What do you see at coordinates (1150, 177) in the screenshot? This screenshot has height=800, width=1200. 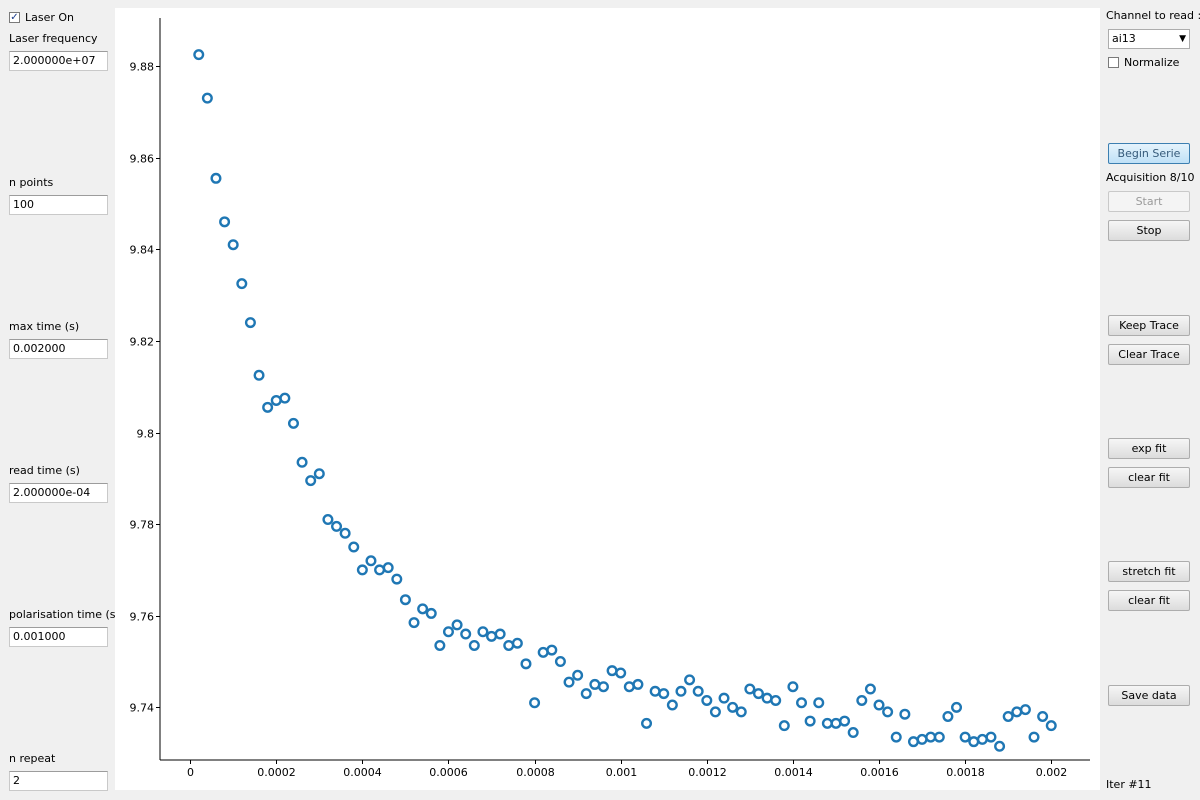 I see `acquisition-status: Acquisition 8/10` at bounding box center [1150, 177].